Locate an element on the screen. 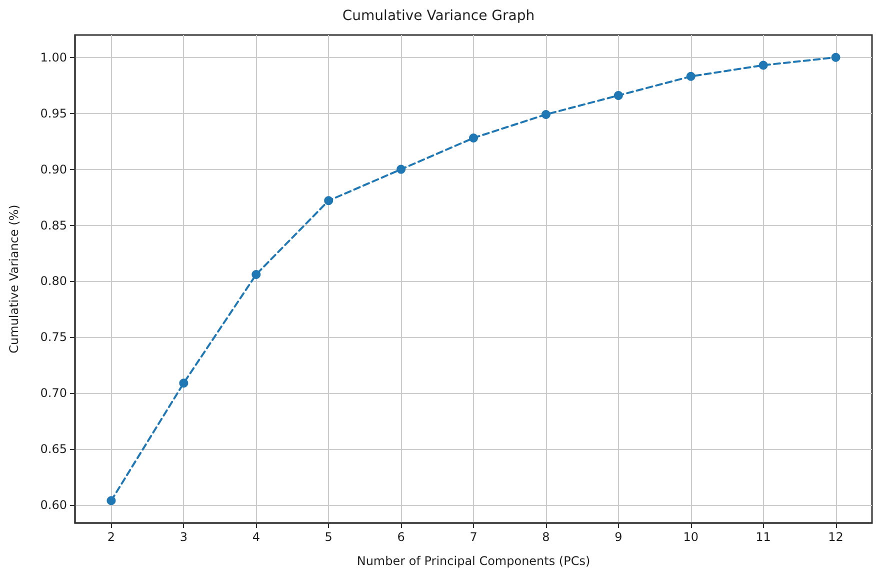 The height and width of the screenshot is (572, 877). x-tick-label: 6 is located at coordinates (401, 537).